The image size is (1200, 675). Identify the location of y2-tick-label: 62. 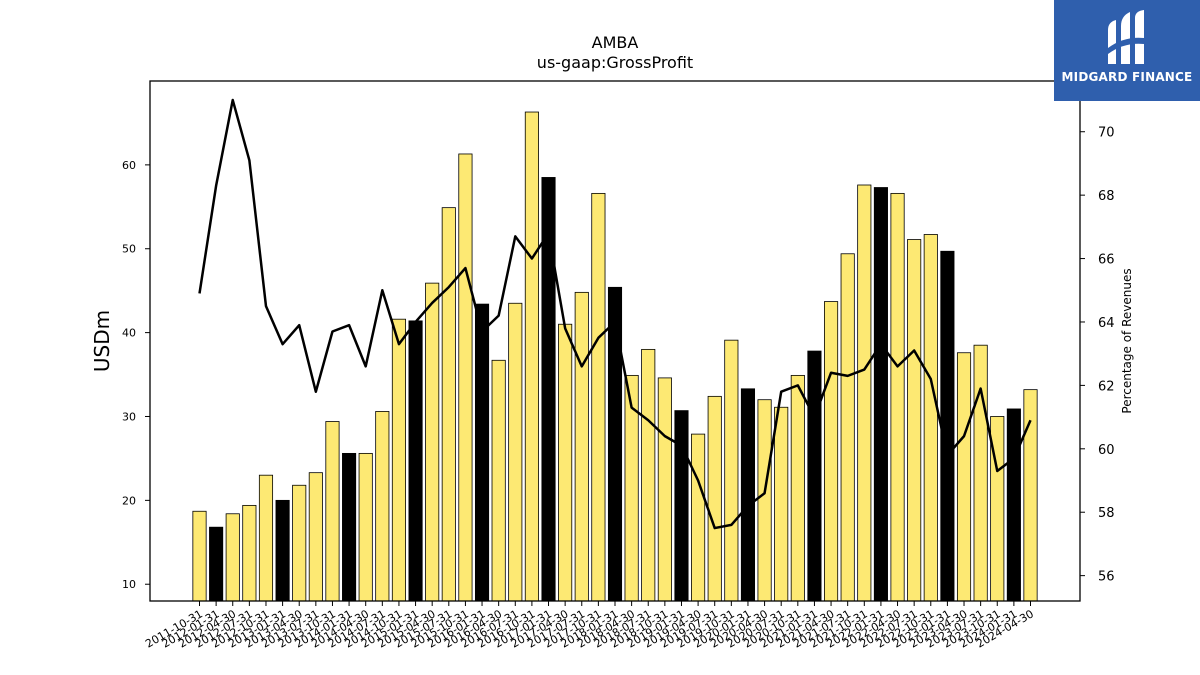
(1106, 386).